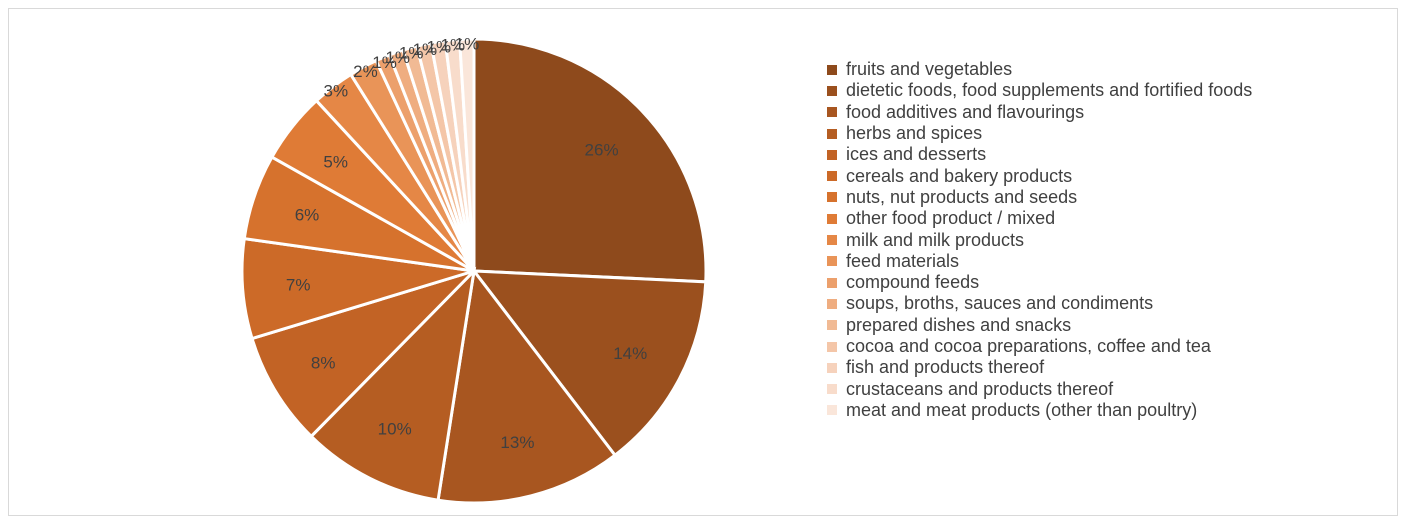 The image size is (1407, 524). Describe the element at coordinates (916, 154) in the screenshot. I see `legend-label: ices and desserts` at that location.